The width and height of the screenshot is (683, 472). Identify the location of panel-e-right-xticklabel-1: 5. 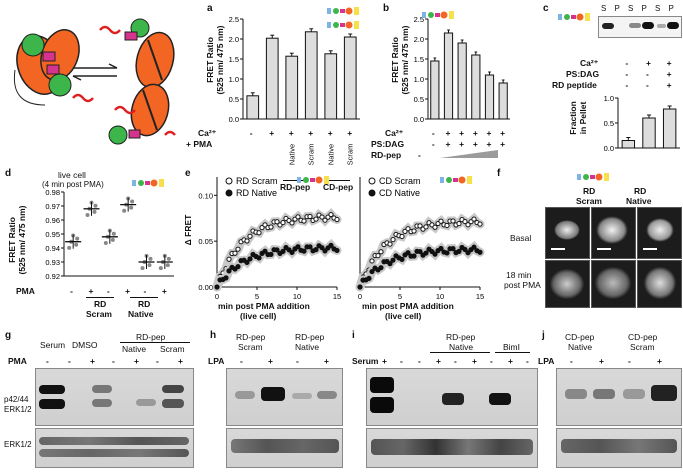
(400, 296).